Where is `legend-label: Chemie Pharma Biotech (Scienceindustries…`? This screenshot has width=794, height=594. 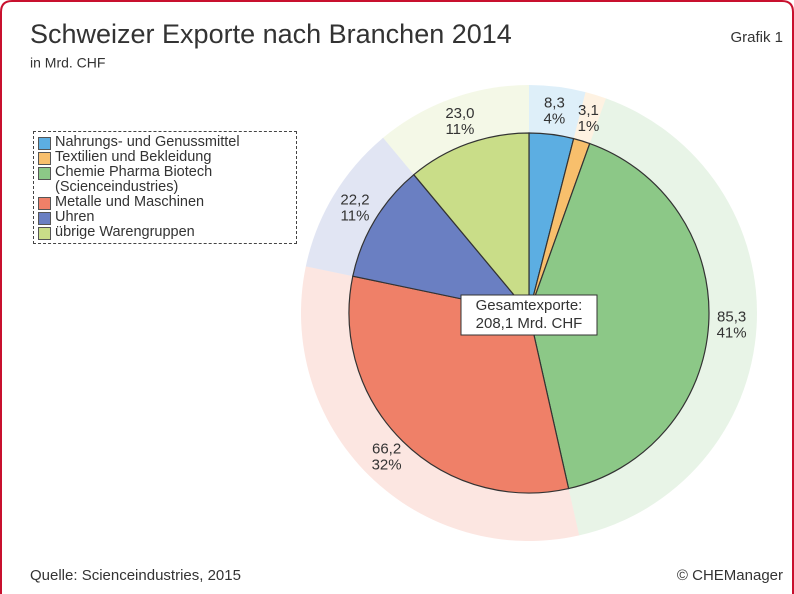
legend-label: Chemie Pharma Biotech (Scienceindustries… is located at coordinates (134, 179).